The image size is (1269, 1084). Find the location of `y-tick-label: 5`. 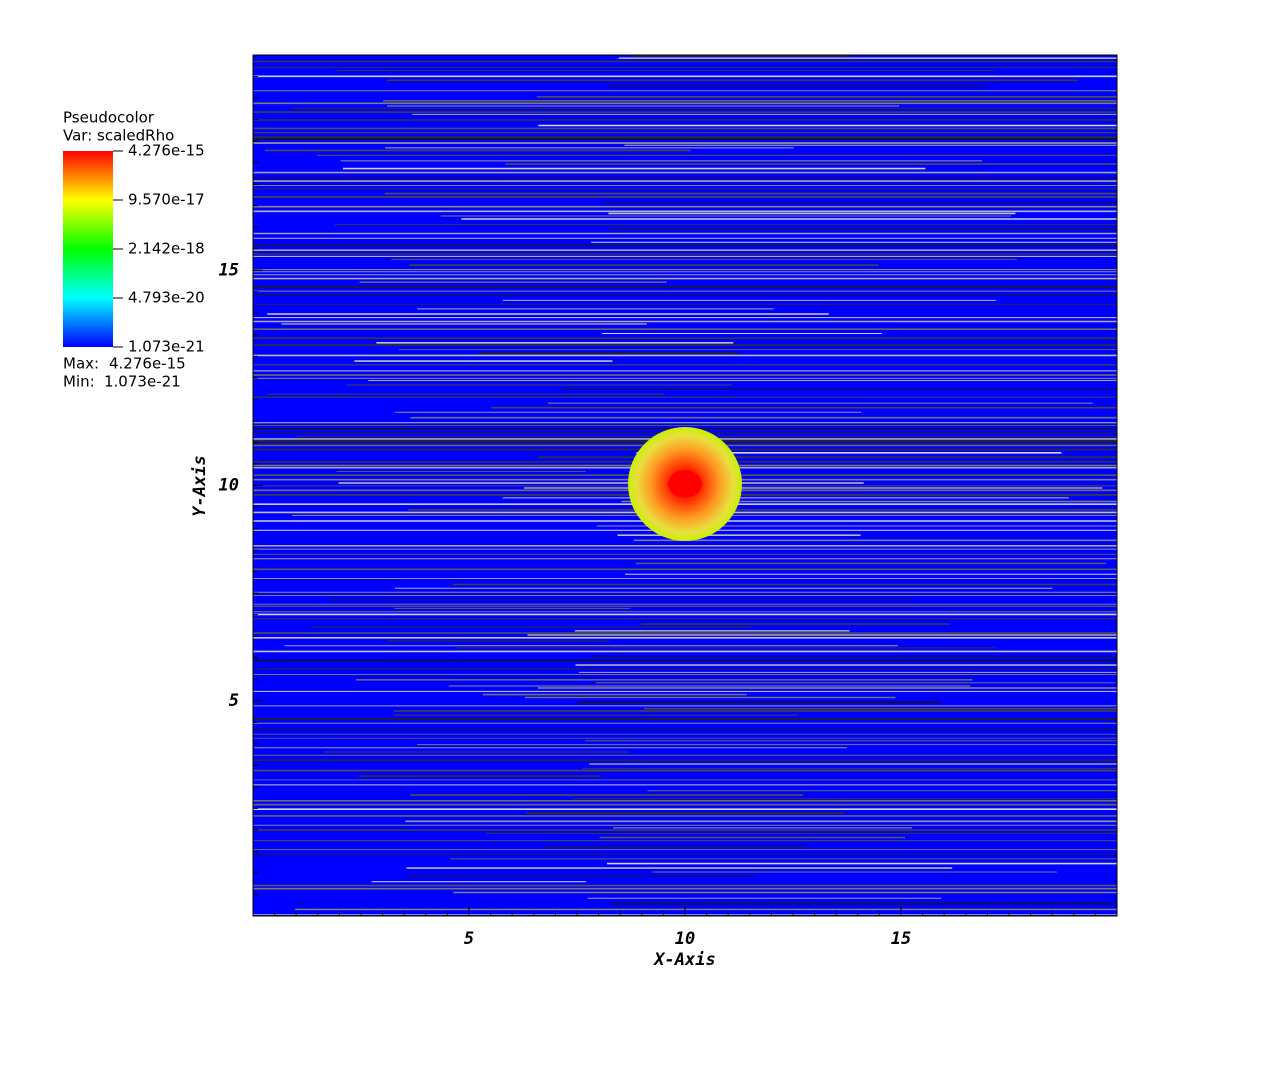

y-tick-label: 5 is located at coordinates (234, 701).